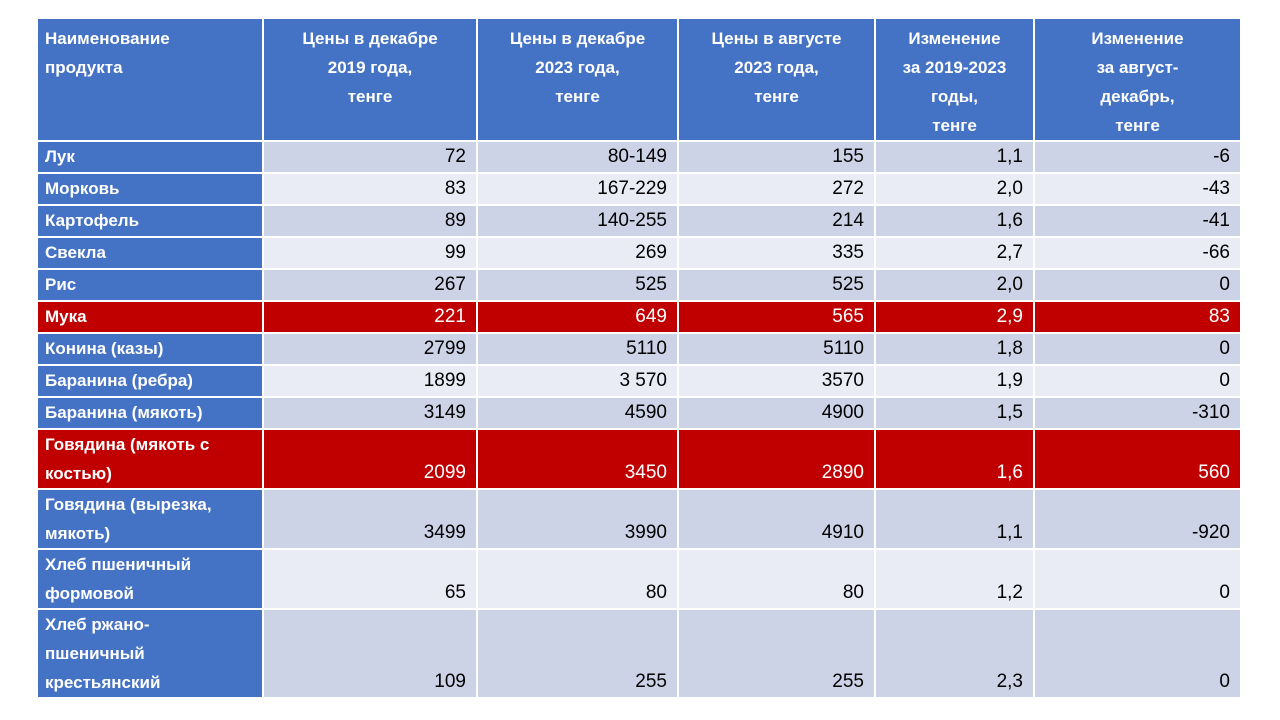  Describe the element at coordinates (1137, 459) in the screenshot. I see `value-cell-chg_aug: 560` at that location.